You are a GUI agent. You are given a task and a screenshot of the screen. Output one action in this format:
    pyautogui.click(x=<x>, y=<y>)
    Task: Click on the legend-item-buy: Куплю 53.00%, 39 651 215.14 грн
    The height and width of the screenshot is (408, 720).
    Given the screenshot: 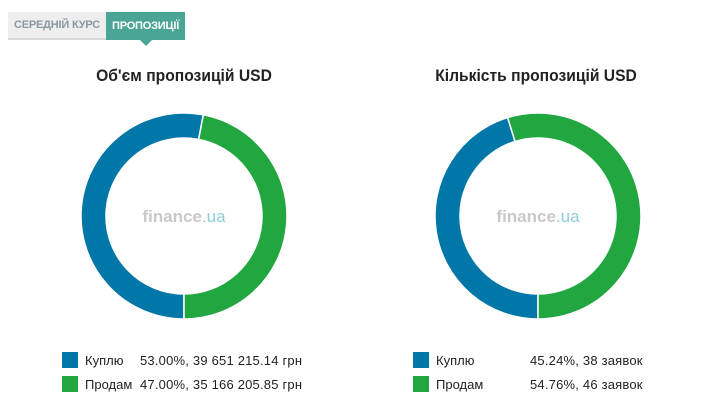 What is the action you would take?
    pyautogui.click(x=212, y=361)
    